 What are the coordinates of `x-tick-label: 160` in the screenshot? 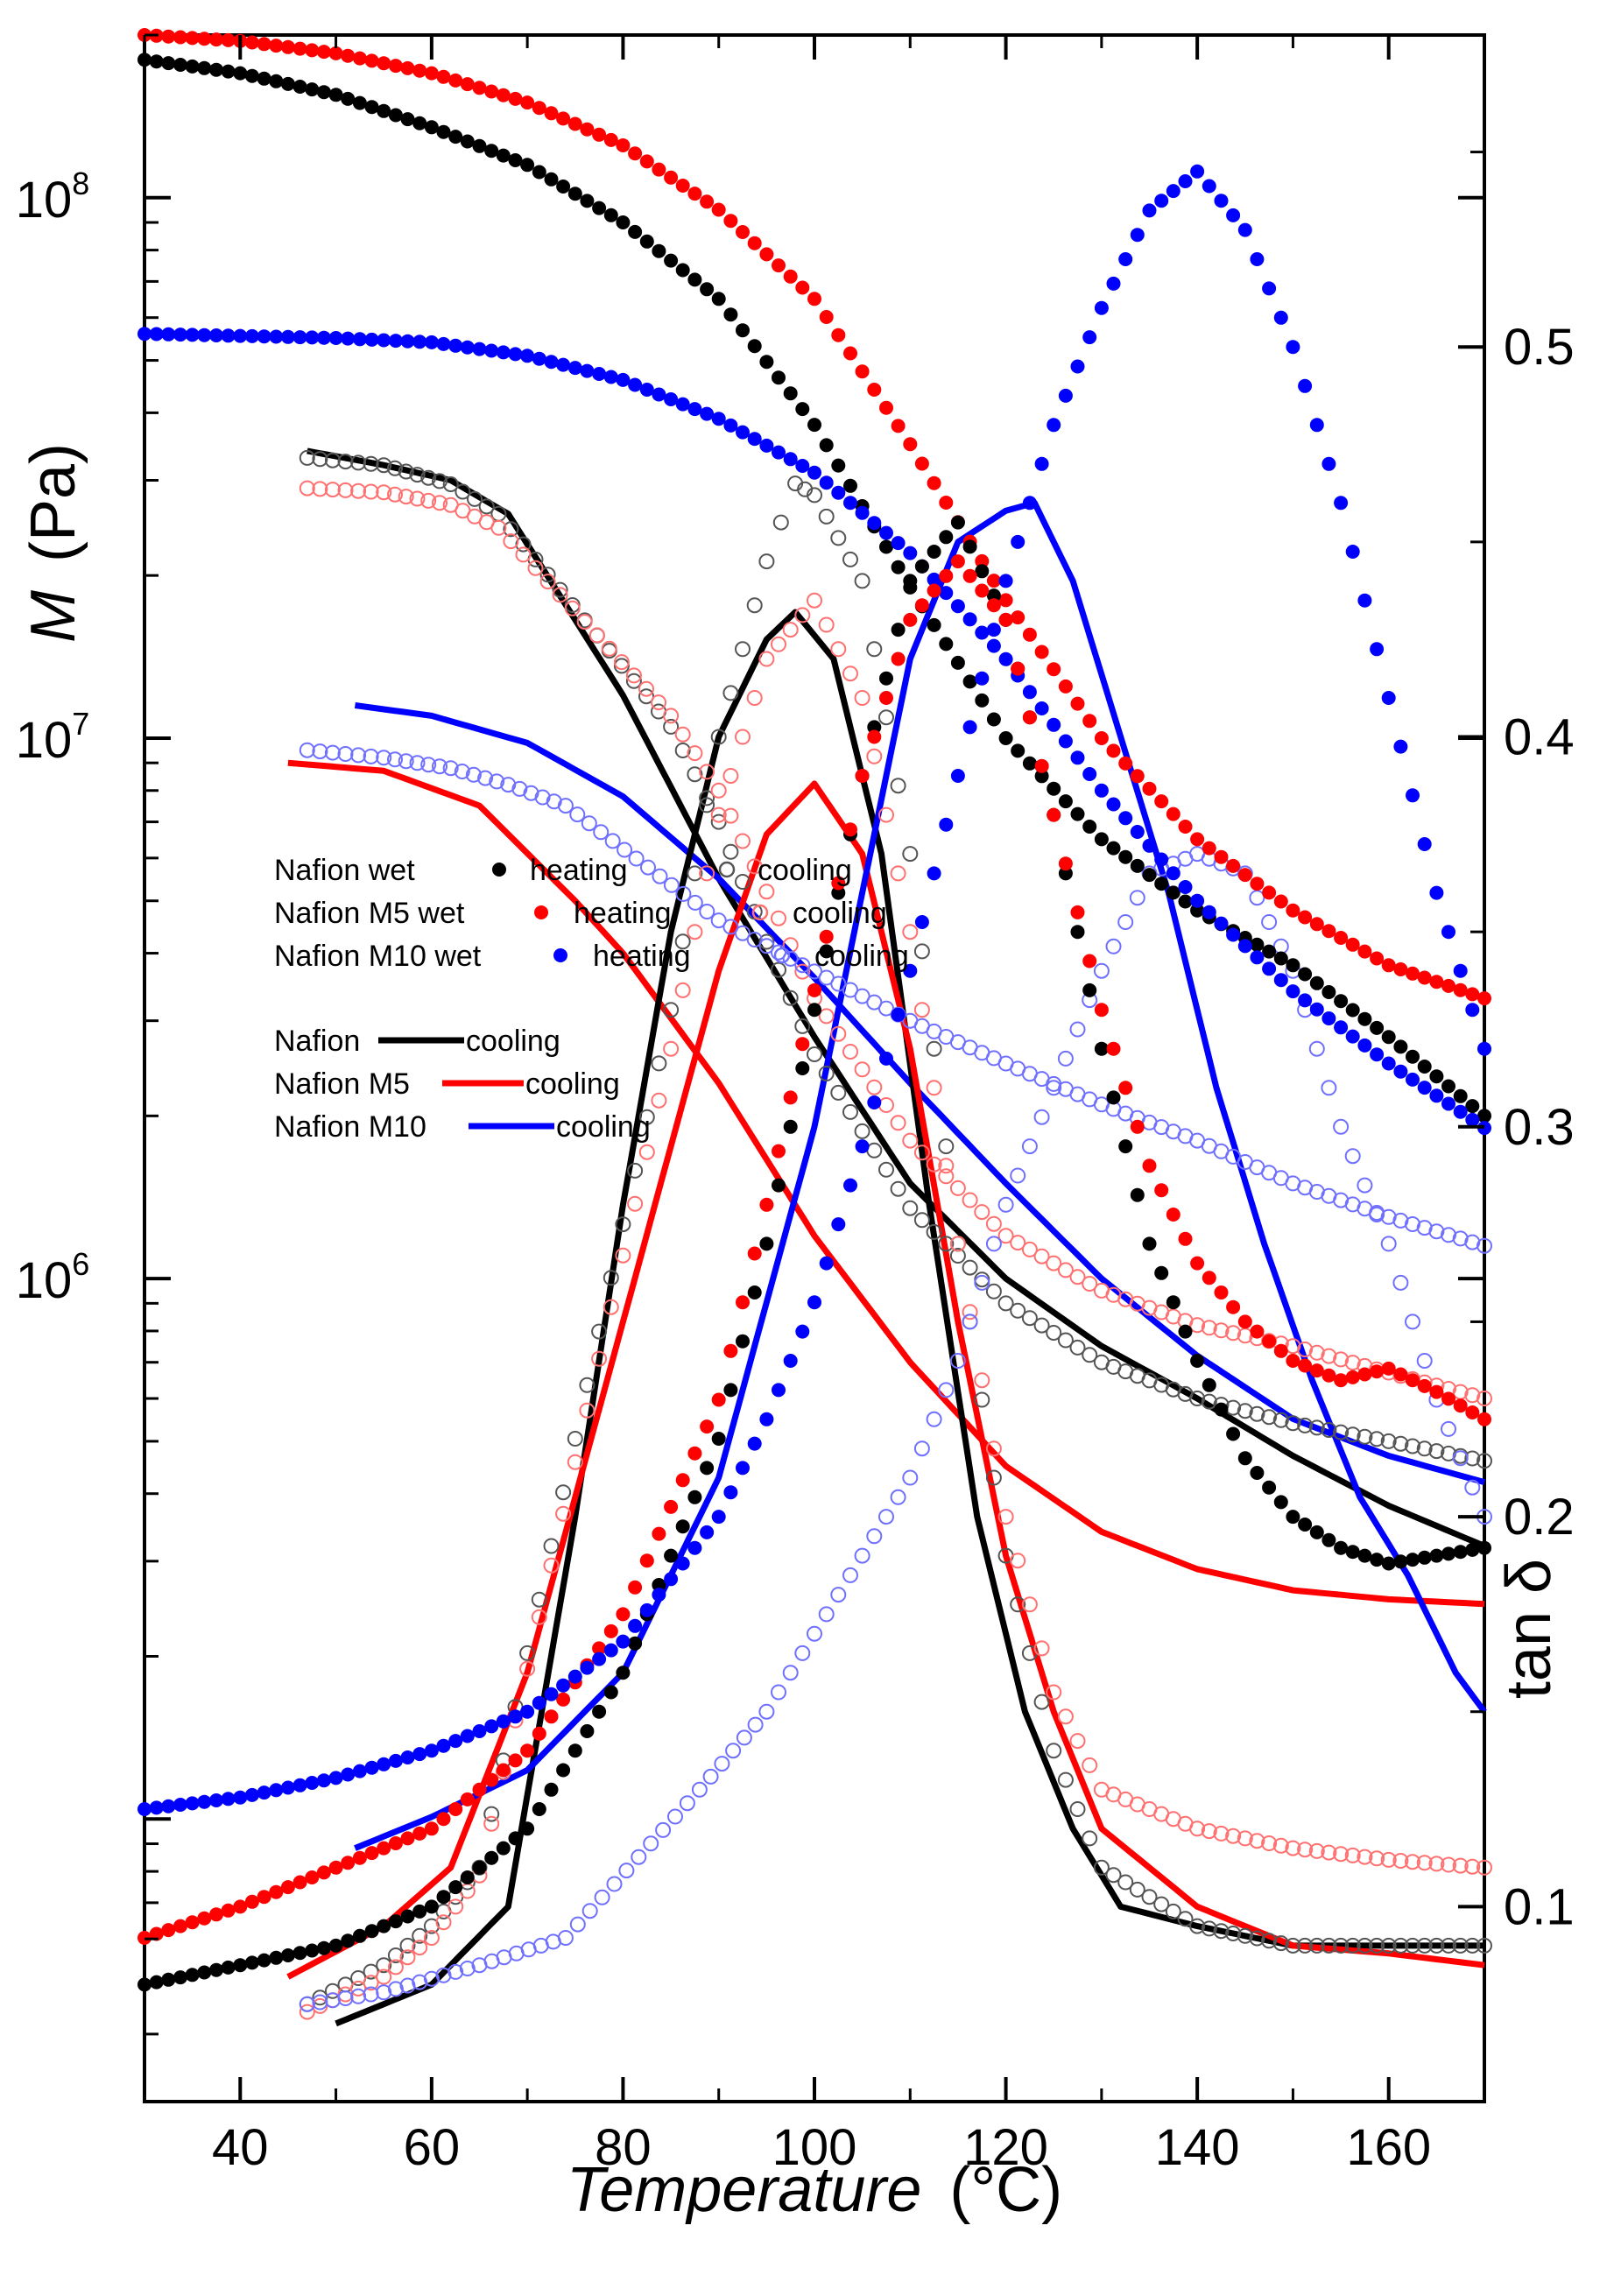 It's located at (1388, 2147).